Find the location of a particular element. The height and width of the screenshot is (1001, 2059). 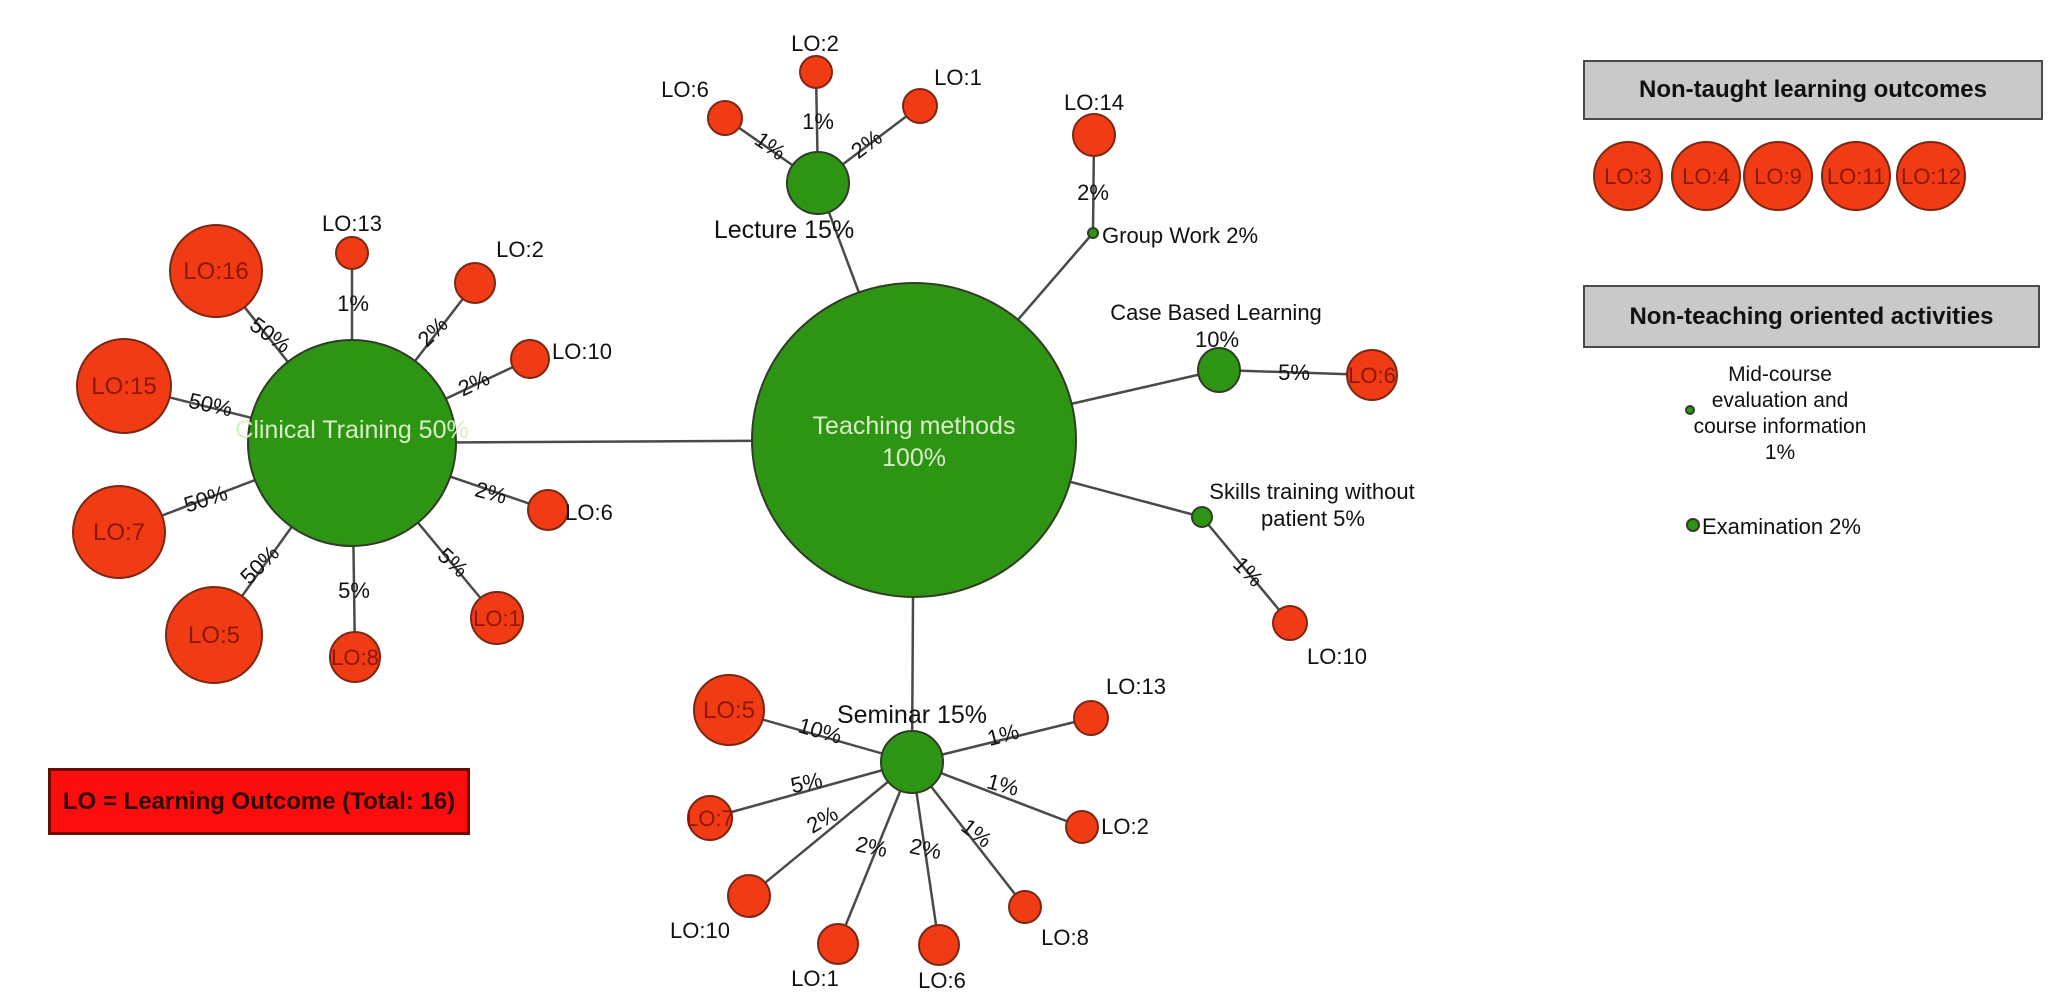

node-label-nt_lo3: LO:3 is located at coordinates (1628, 176).